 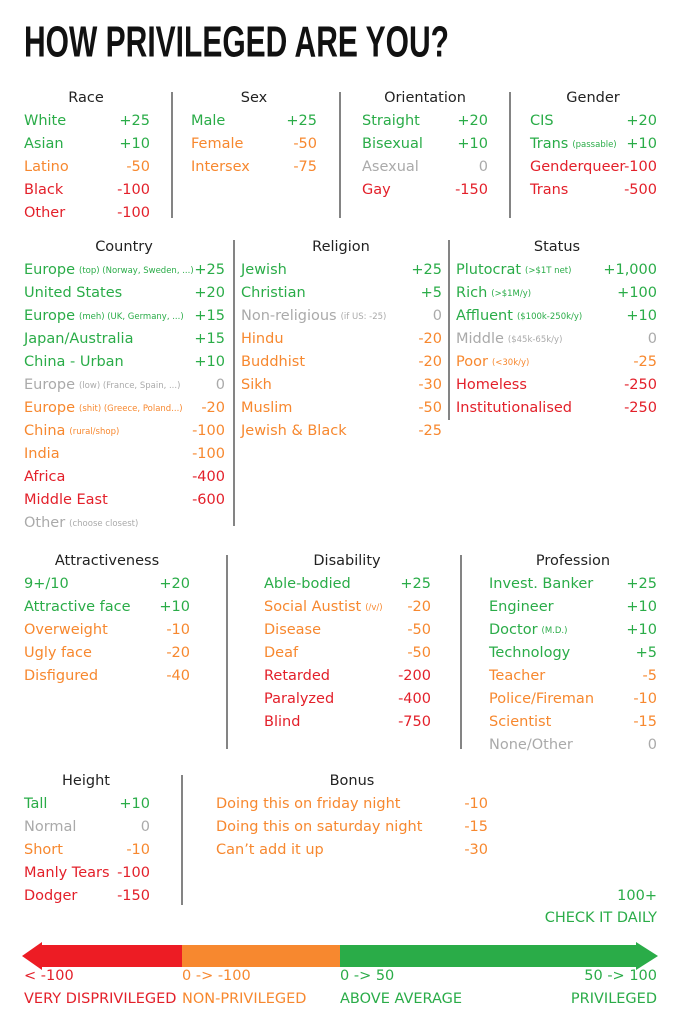 What do you see at coordinates (555, 631) in the screenshot?
I see `item-note: (M.D.)` at bounding box center [555, 631].